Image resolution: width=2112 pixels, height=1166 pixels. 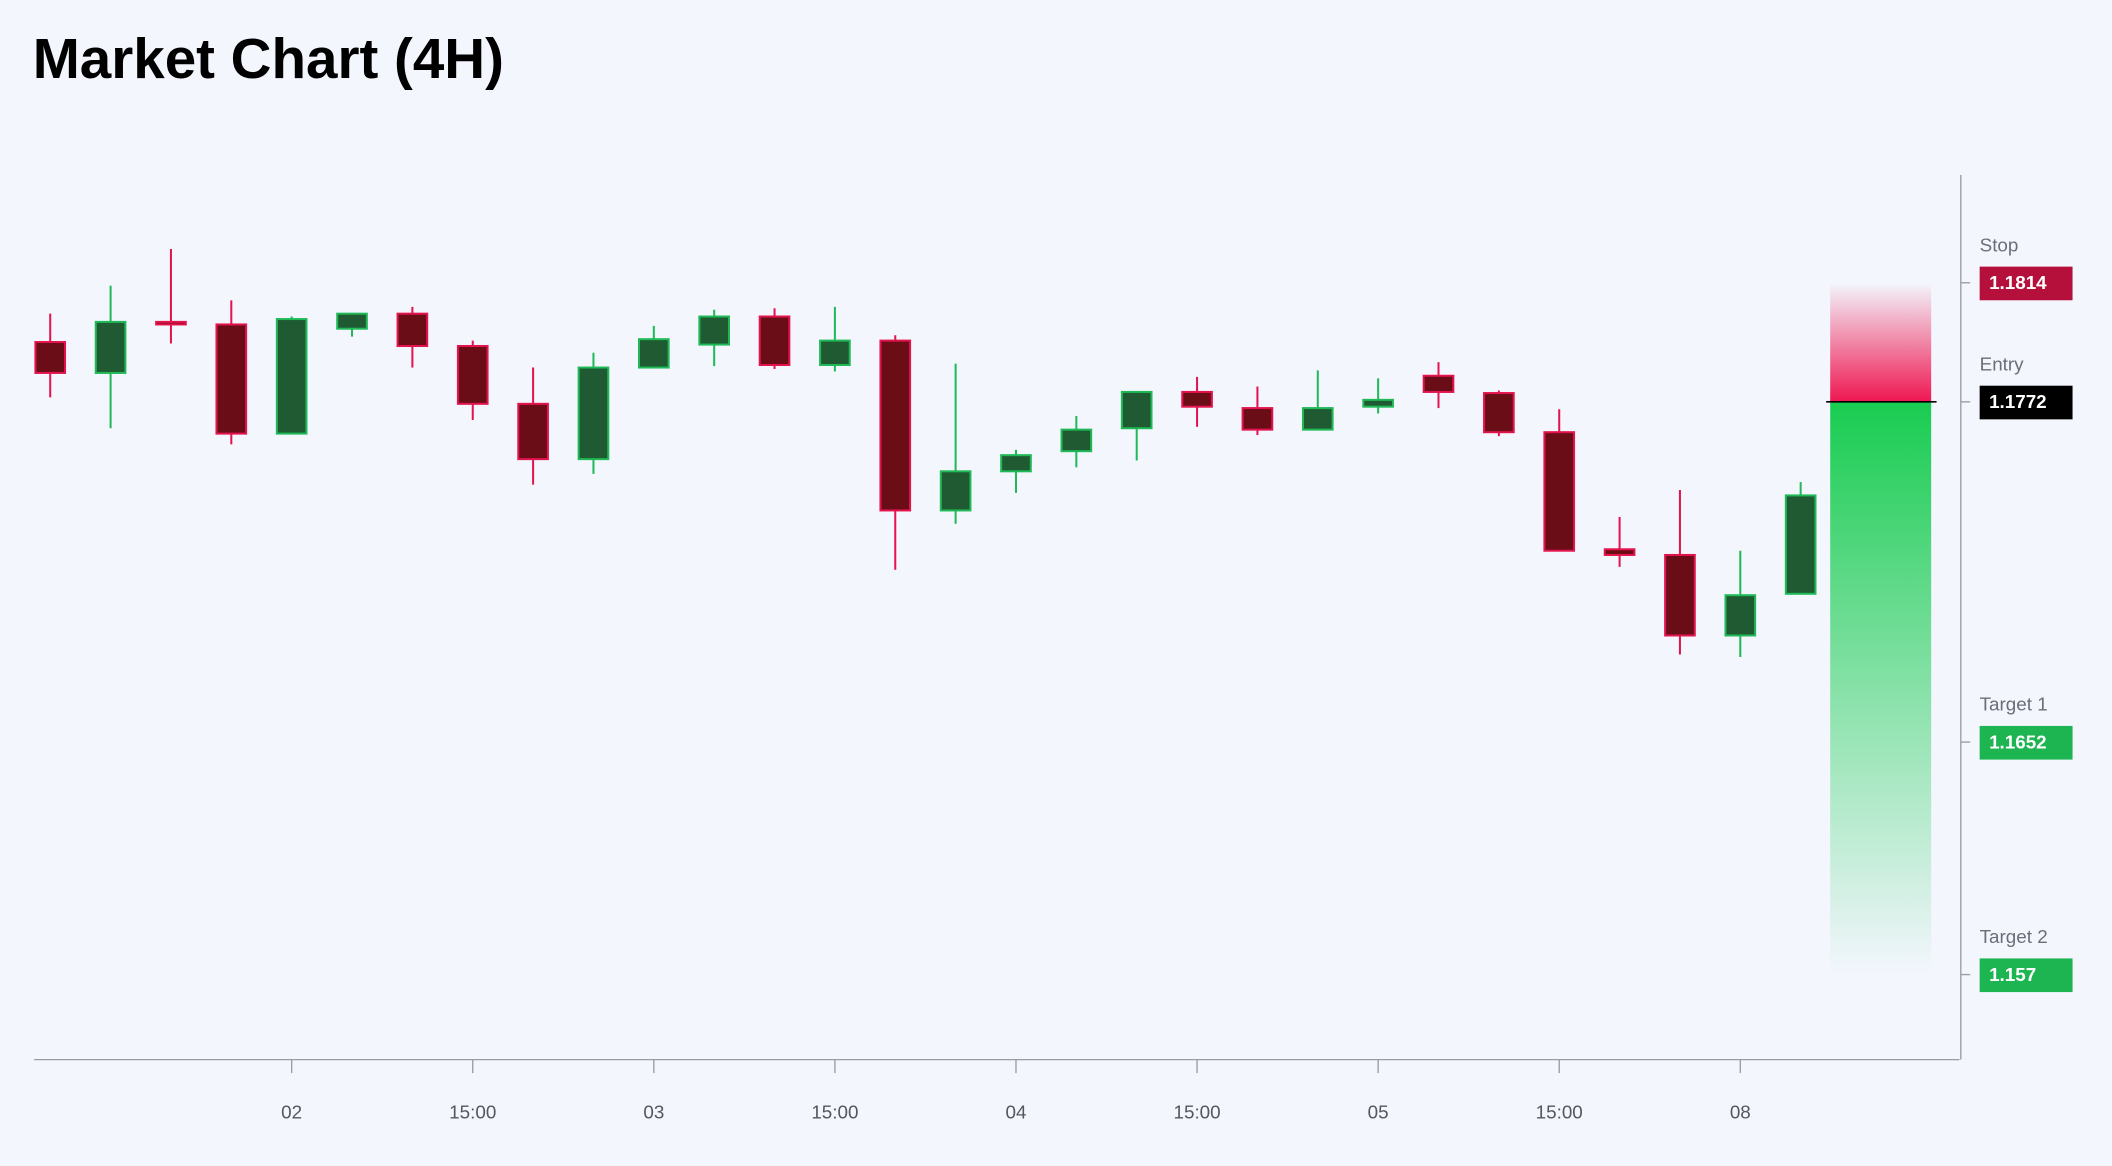 What do you see at coordinates (1378, 1111) in the screenshot?
I see `x-tick-label: 05` at bounding box center [1378, 1111].